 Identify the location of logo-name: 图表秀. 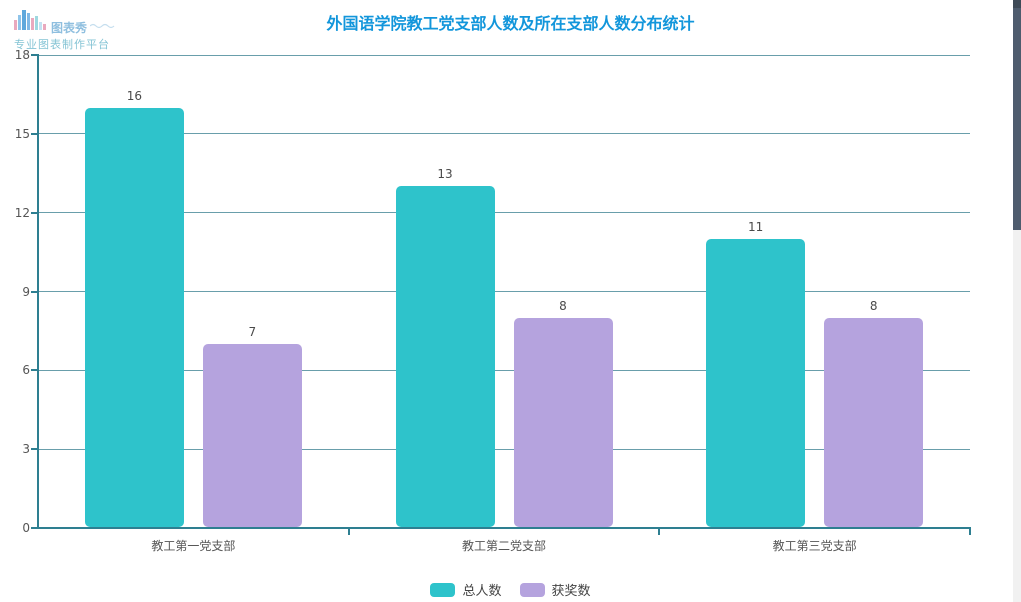
(69, 28).